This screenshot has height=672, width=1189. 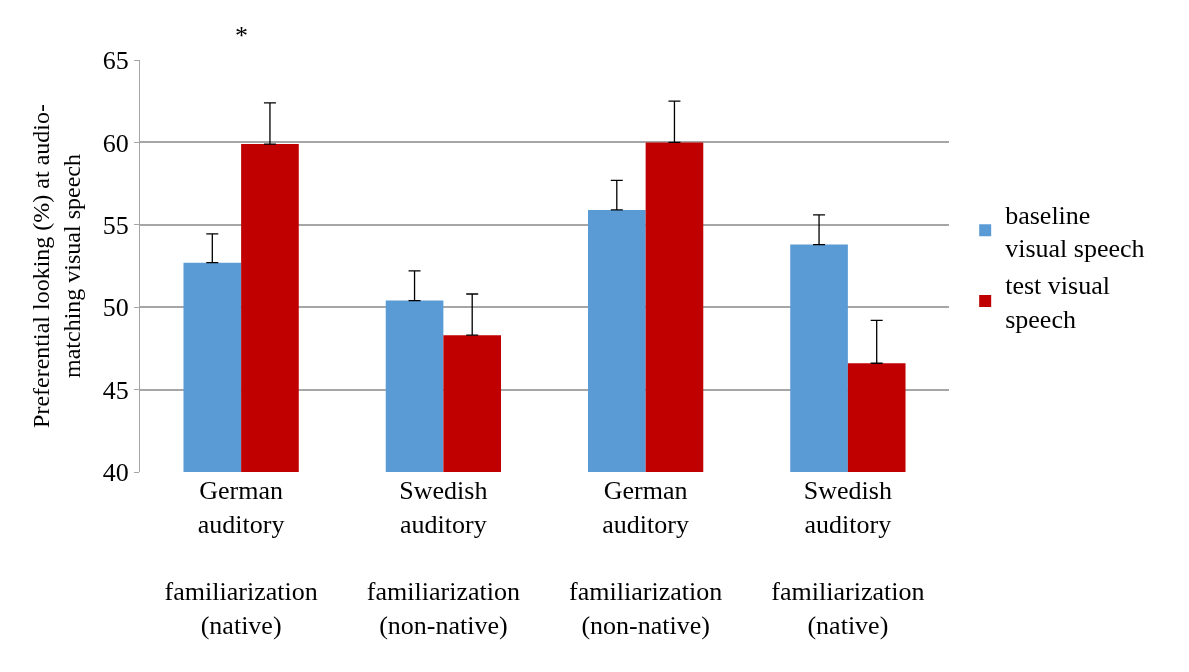 What do you see at coordinates (115, 308) in the screenshot?
I see `y-tick-label: 50` at bounding box center [115, 308].